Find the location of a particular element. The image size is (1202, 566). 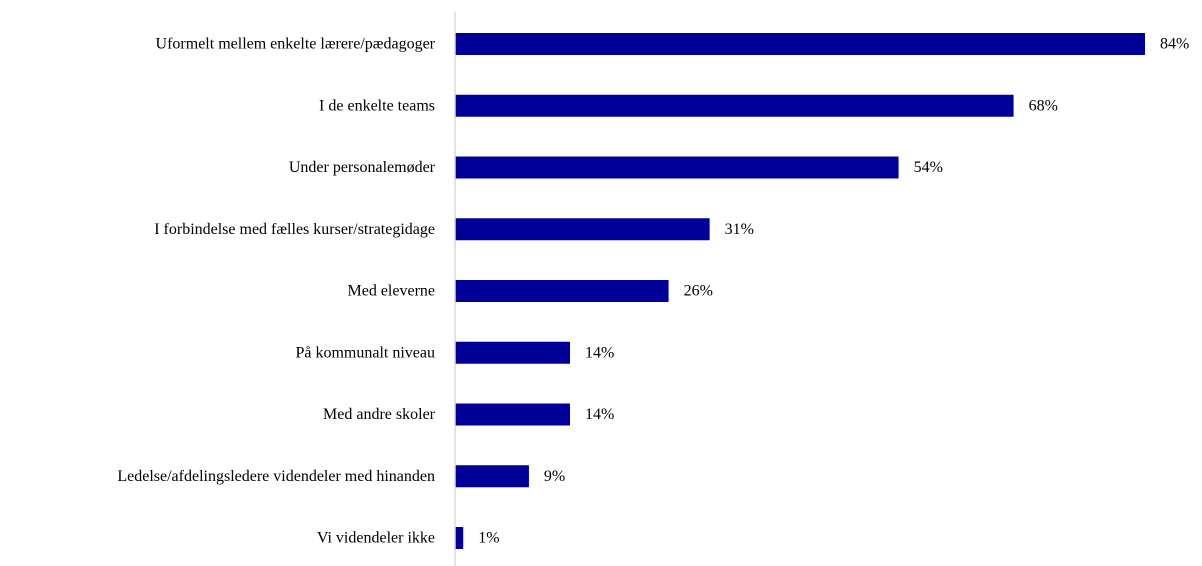

value-label: 68% is located at coordinates (1043, 105).